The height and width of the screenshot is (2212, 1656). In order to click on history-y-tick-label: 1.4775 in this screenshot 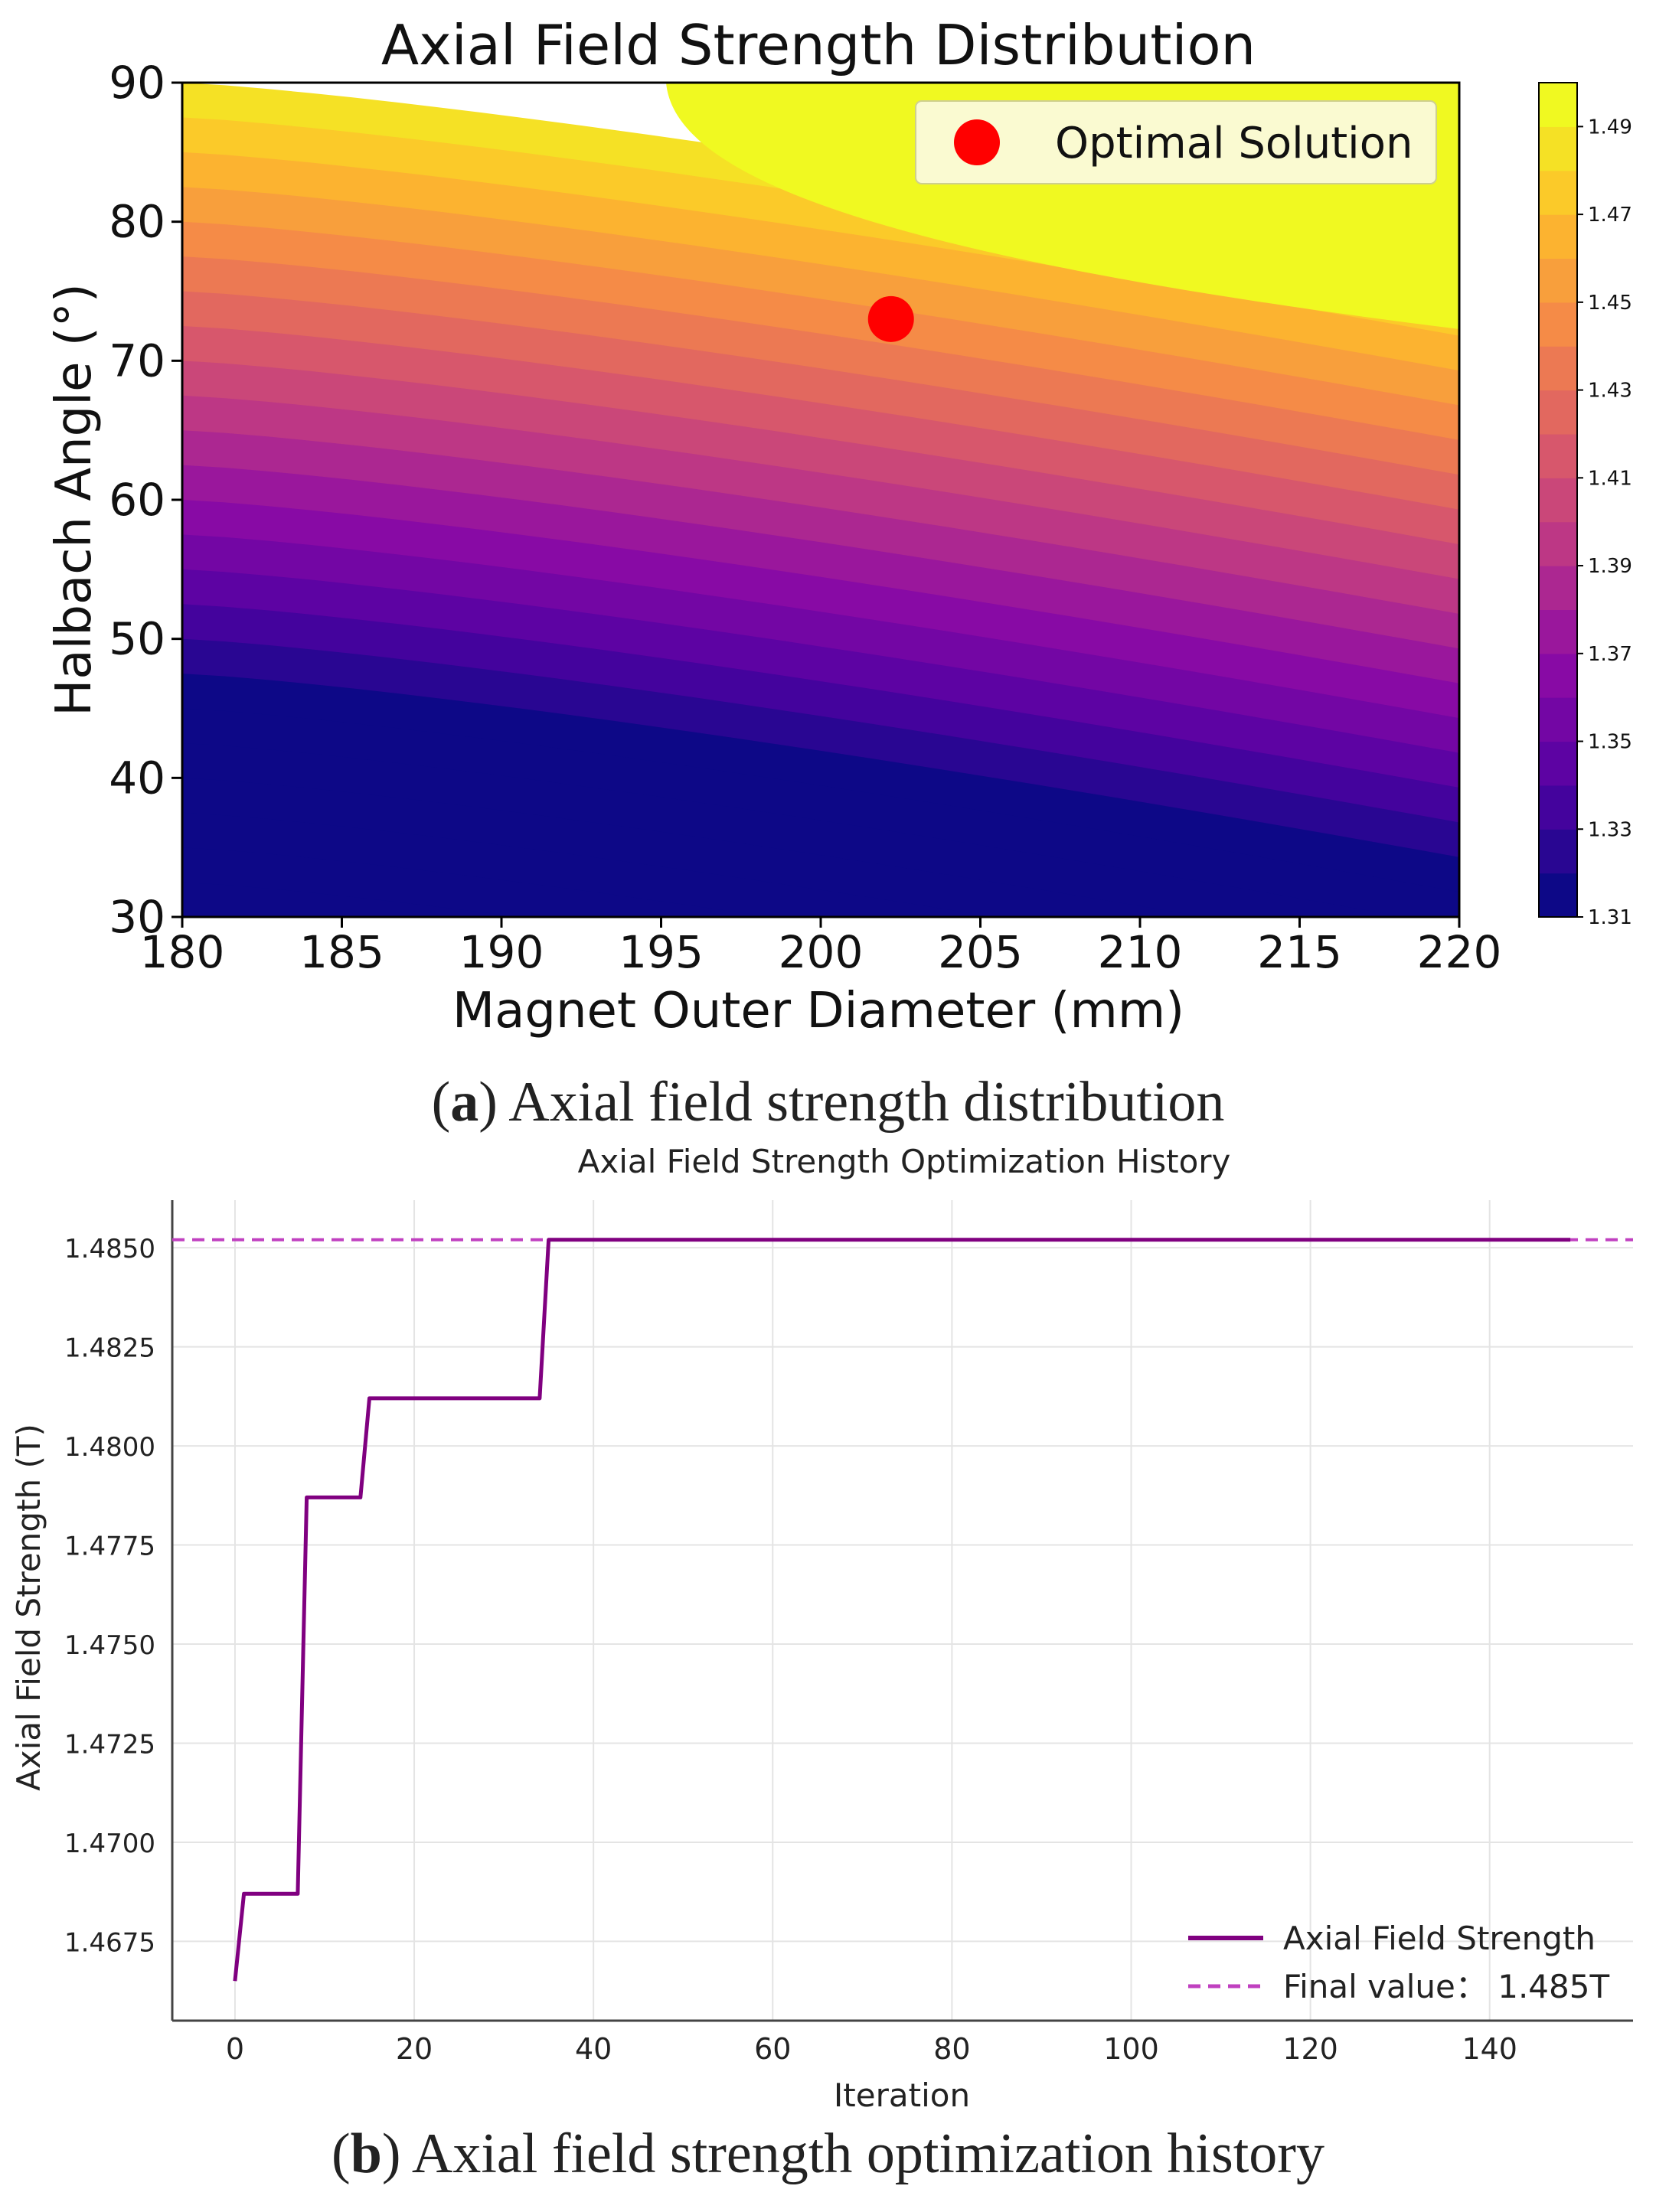, I will do `click(109, 1547)`.